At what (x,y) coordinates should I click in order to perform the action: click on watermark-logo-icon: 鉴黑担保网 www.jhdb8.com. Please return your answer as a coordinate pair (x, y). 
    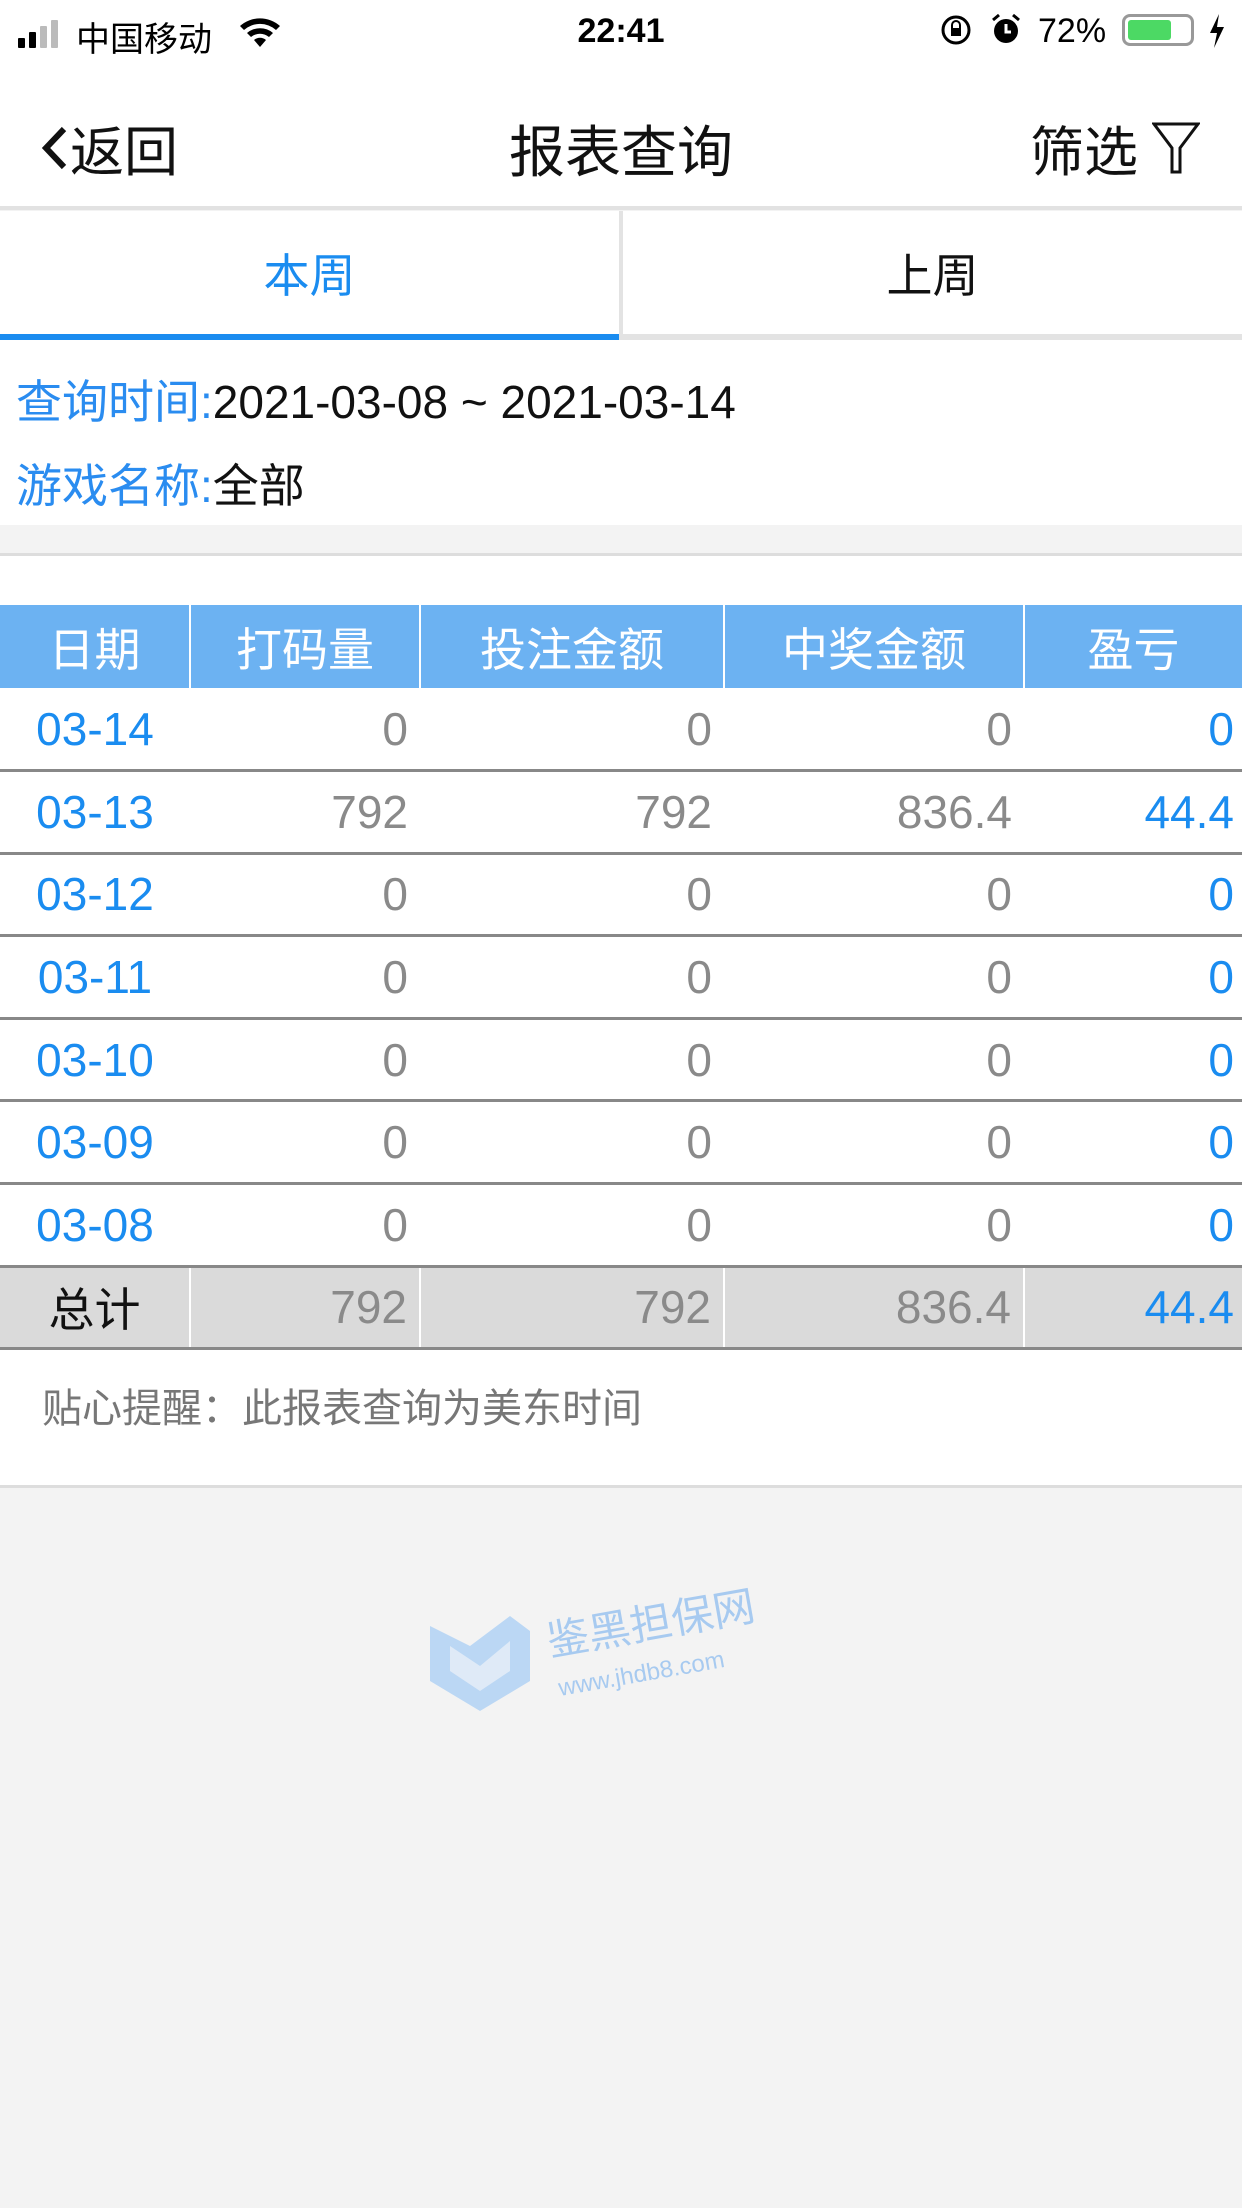
    Looking at the image, I should click on (594, 1646).